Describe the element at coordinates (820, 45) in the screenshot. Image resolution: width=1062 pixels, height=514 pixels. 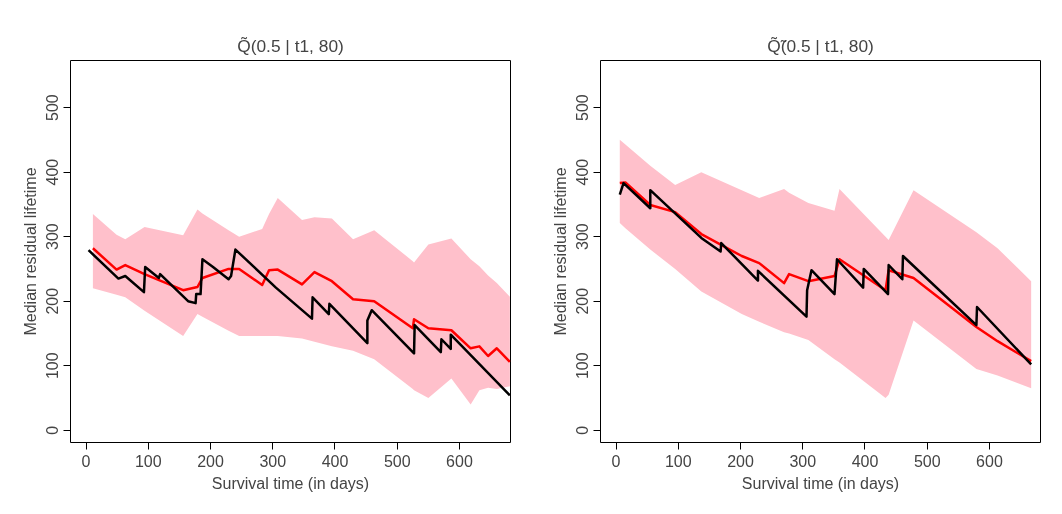
I see `chart-title: Q̃̃(0.5 | t1, 80)` at that location.